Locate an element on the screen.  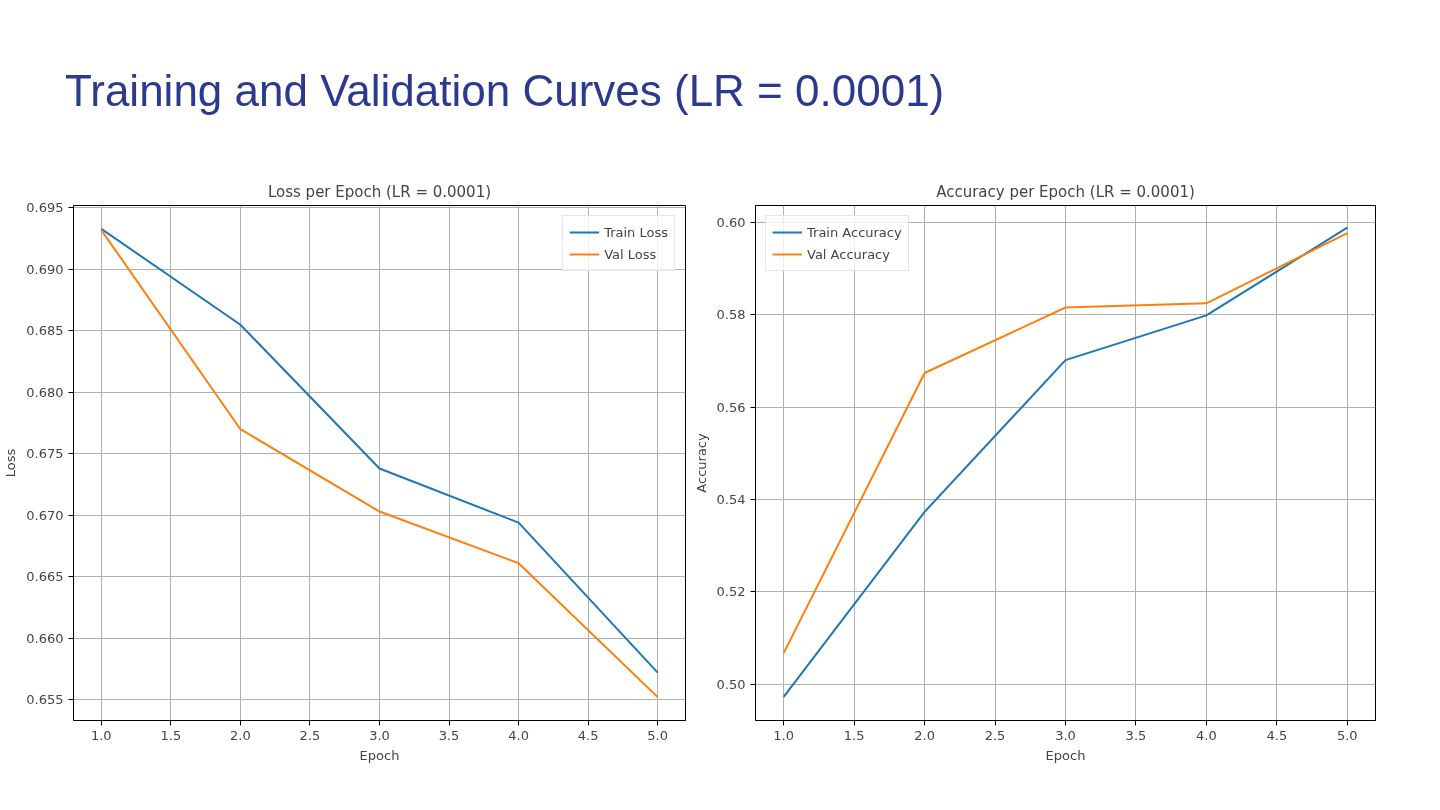
chart-title: Accuracy per Epoch (LR = 0.0001) is located at coordinates (1065, 191).